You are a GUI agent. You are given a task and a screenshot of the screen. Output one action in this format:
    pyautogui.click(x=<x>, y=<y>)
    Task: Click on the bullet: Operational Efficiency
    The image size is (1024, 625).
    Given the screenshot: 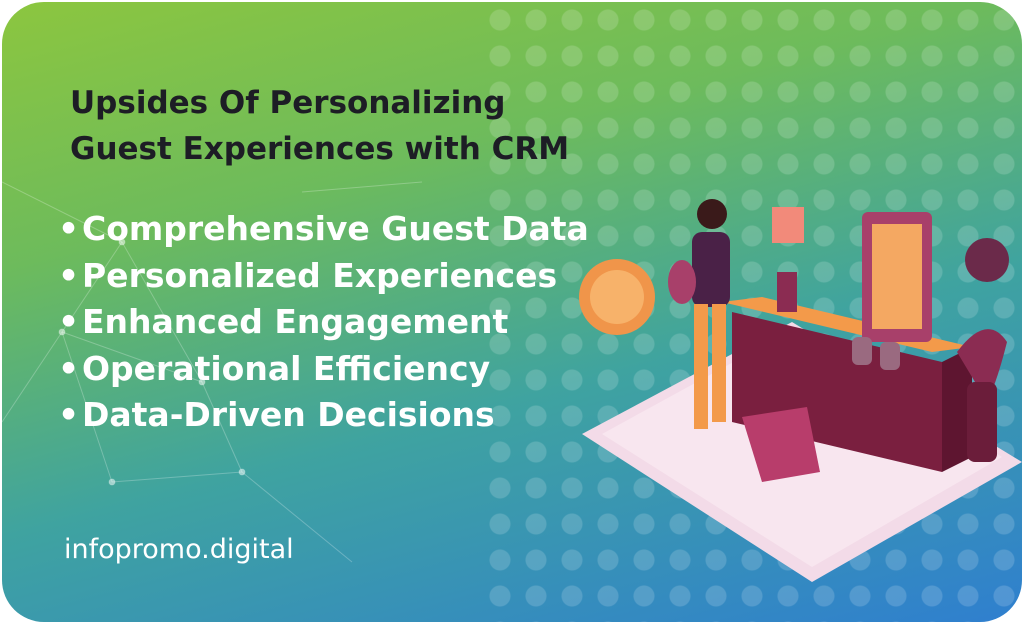 What is the action you would take?
    pyautogui.click(x=323, y=369)
    